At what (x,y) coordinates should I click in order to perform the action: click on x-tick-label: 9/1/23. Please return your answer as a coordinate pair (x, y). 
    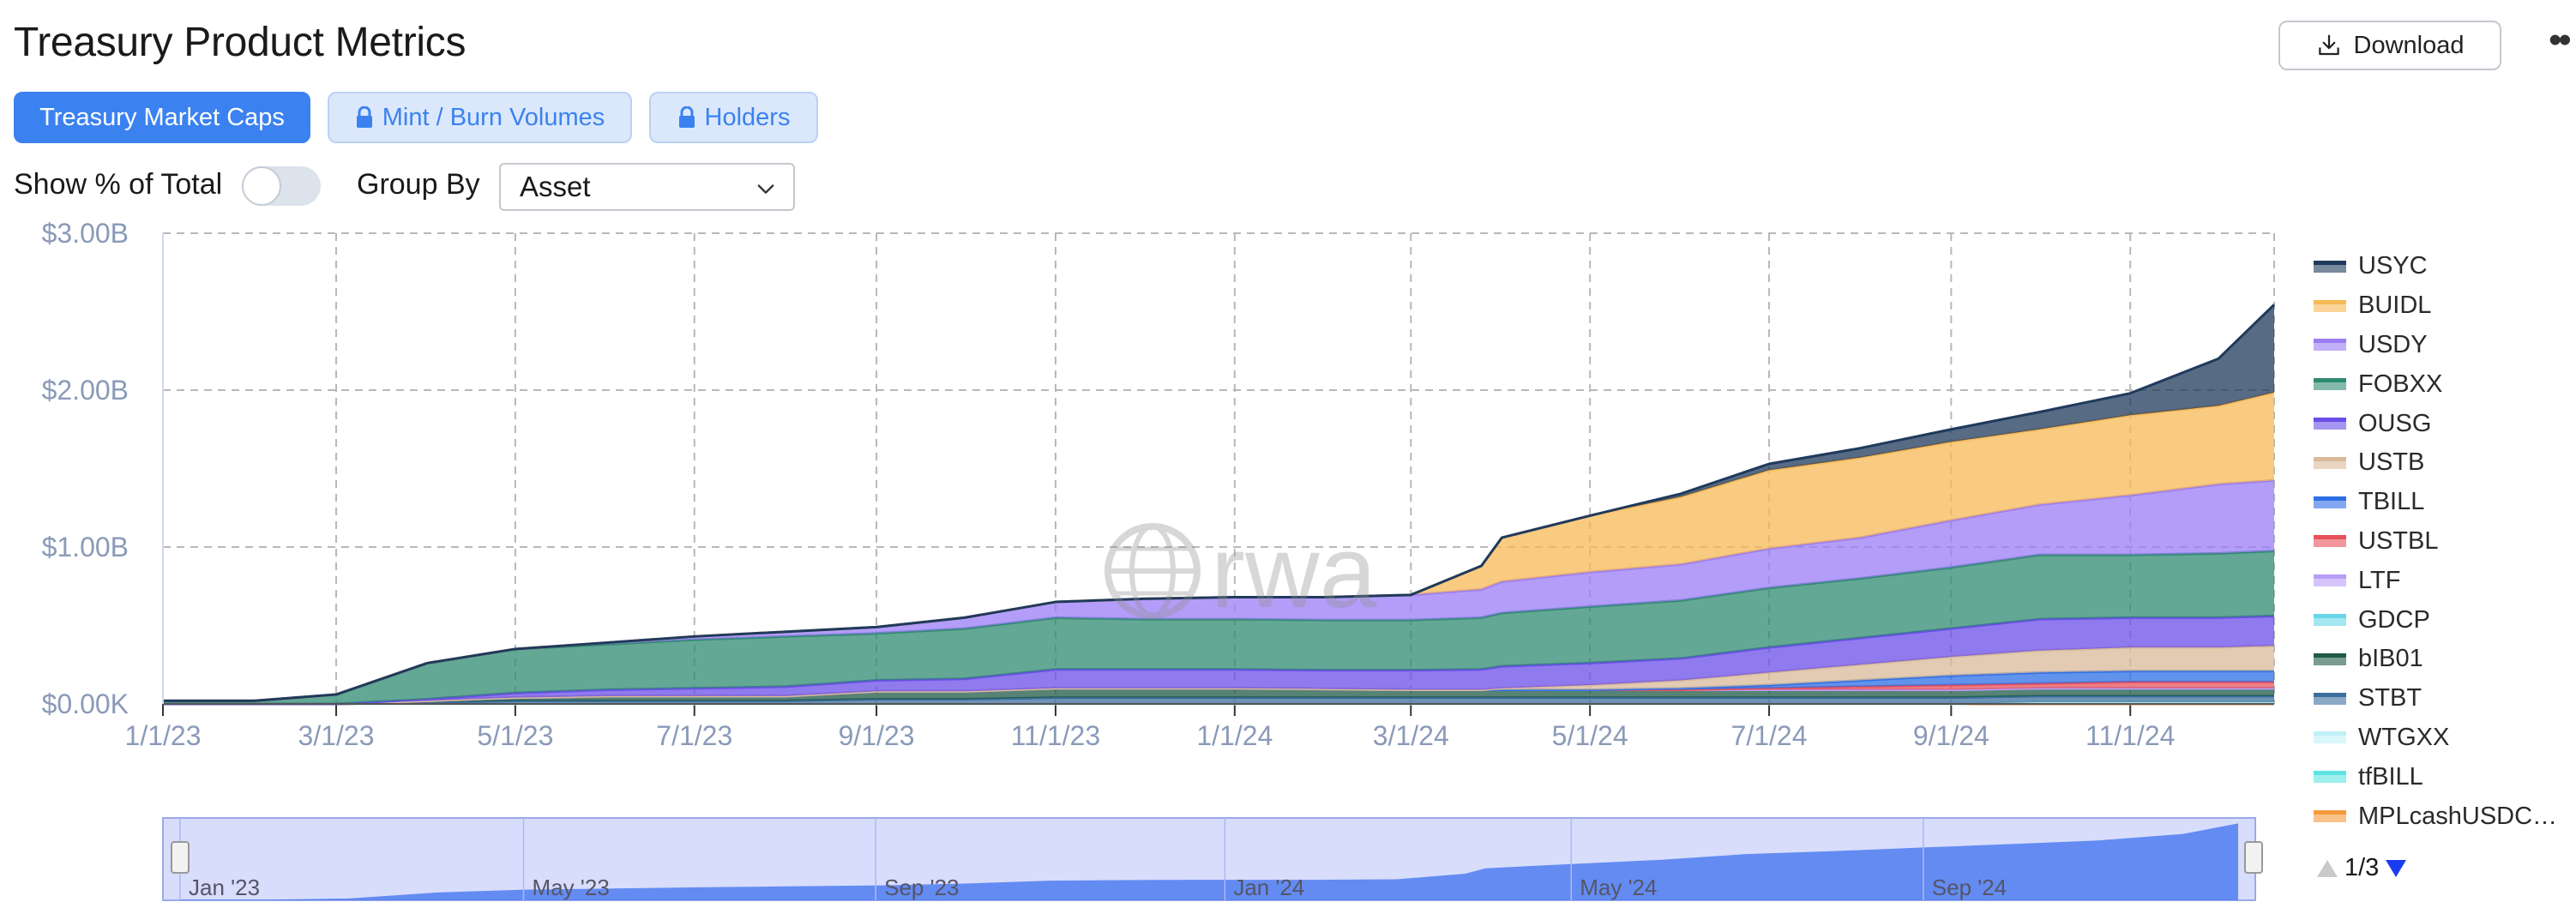
    Looking at the image, I should click on (877, 735).